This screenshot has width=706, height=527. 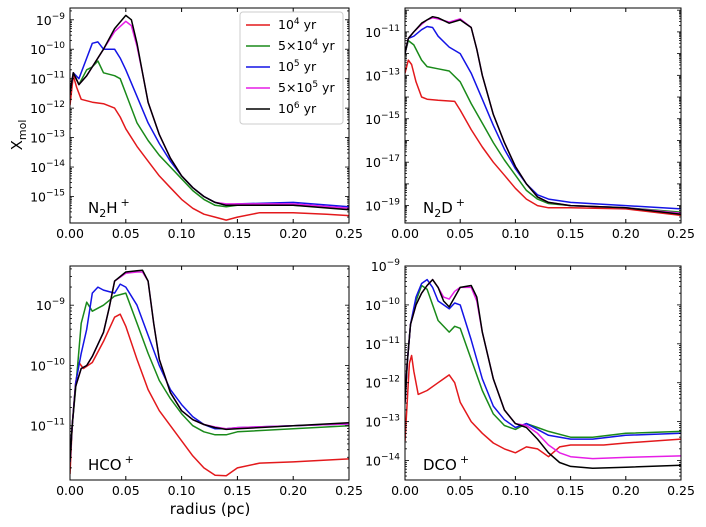 I want to click on y-axis-title-main: X, so click(x=17, y=145).